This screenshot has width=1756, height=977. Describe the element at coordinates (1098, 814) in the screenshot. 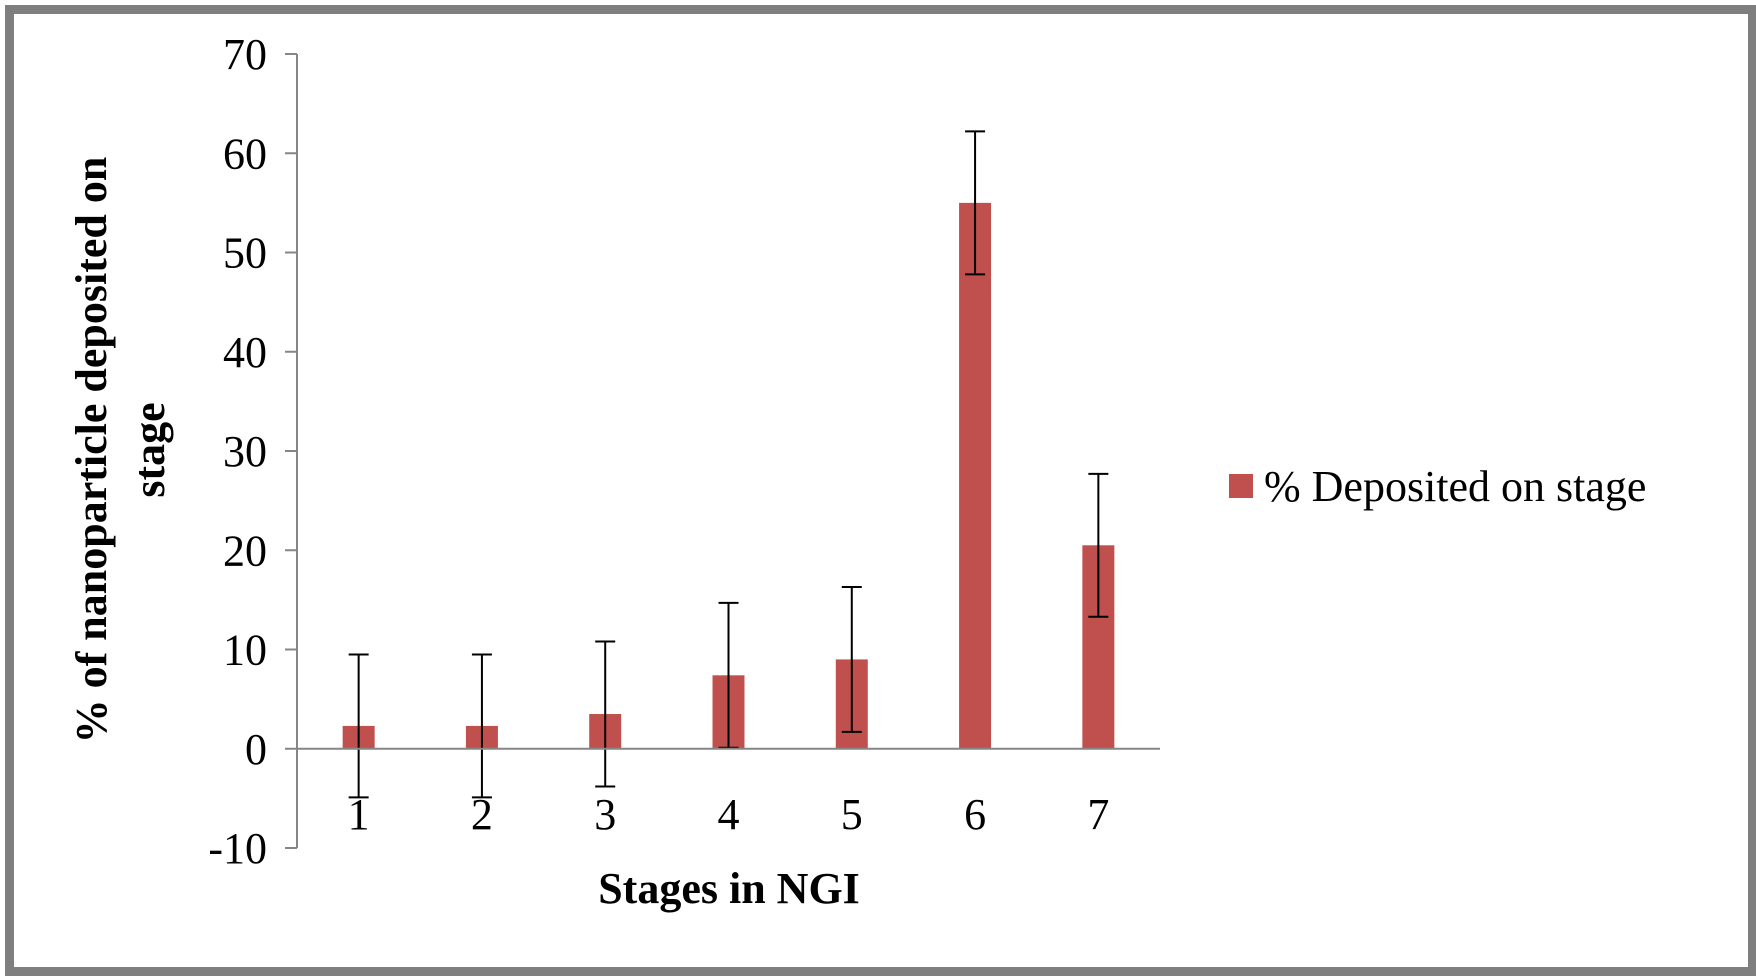

I see `x-category-label: 7` at that location.